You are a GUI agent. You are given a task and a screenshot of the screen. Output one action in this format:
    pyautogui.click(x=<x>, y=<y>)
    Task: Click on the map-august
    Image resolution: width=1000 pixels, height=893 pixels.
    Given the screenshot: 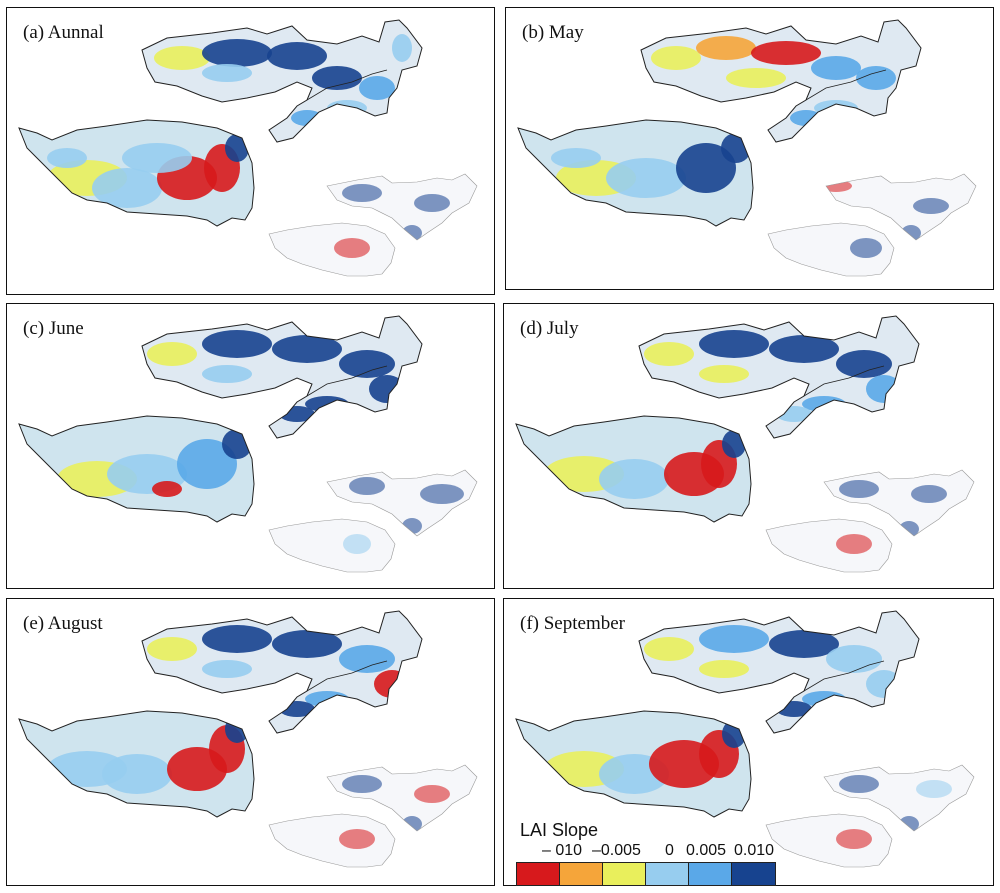 What is the action you would take?
    pyautogui.click(x=248, y=739)
    